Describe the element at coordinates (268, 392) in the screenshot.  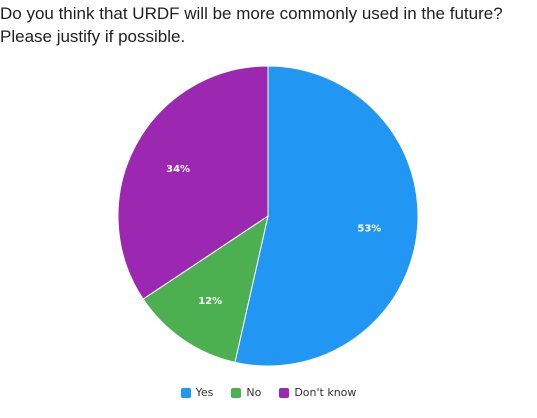
I see `legend: Yes No Don't know` at that location.